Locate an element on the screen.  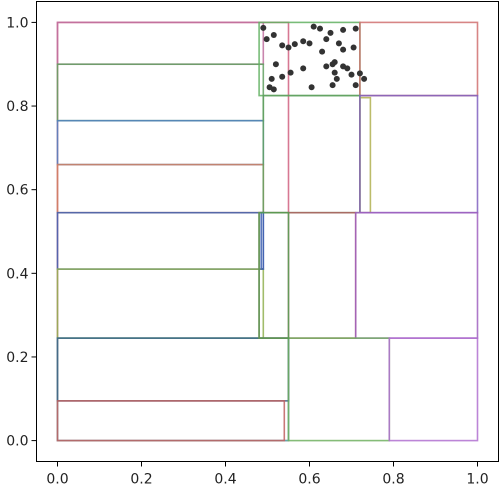
y-axis: 0.0 0.2 0.4 0.6 0.8 1.0 is located at coordinates (21, 232).